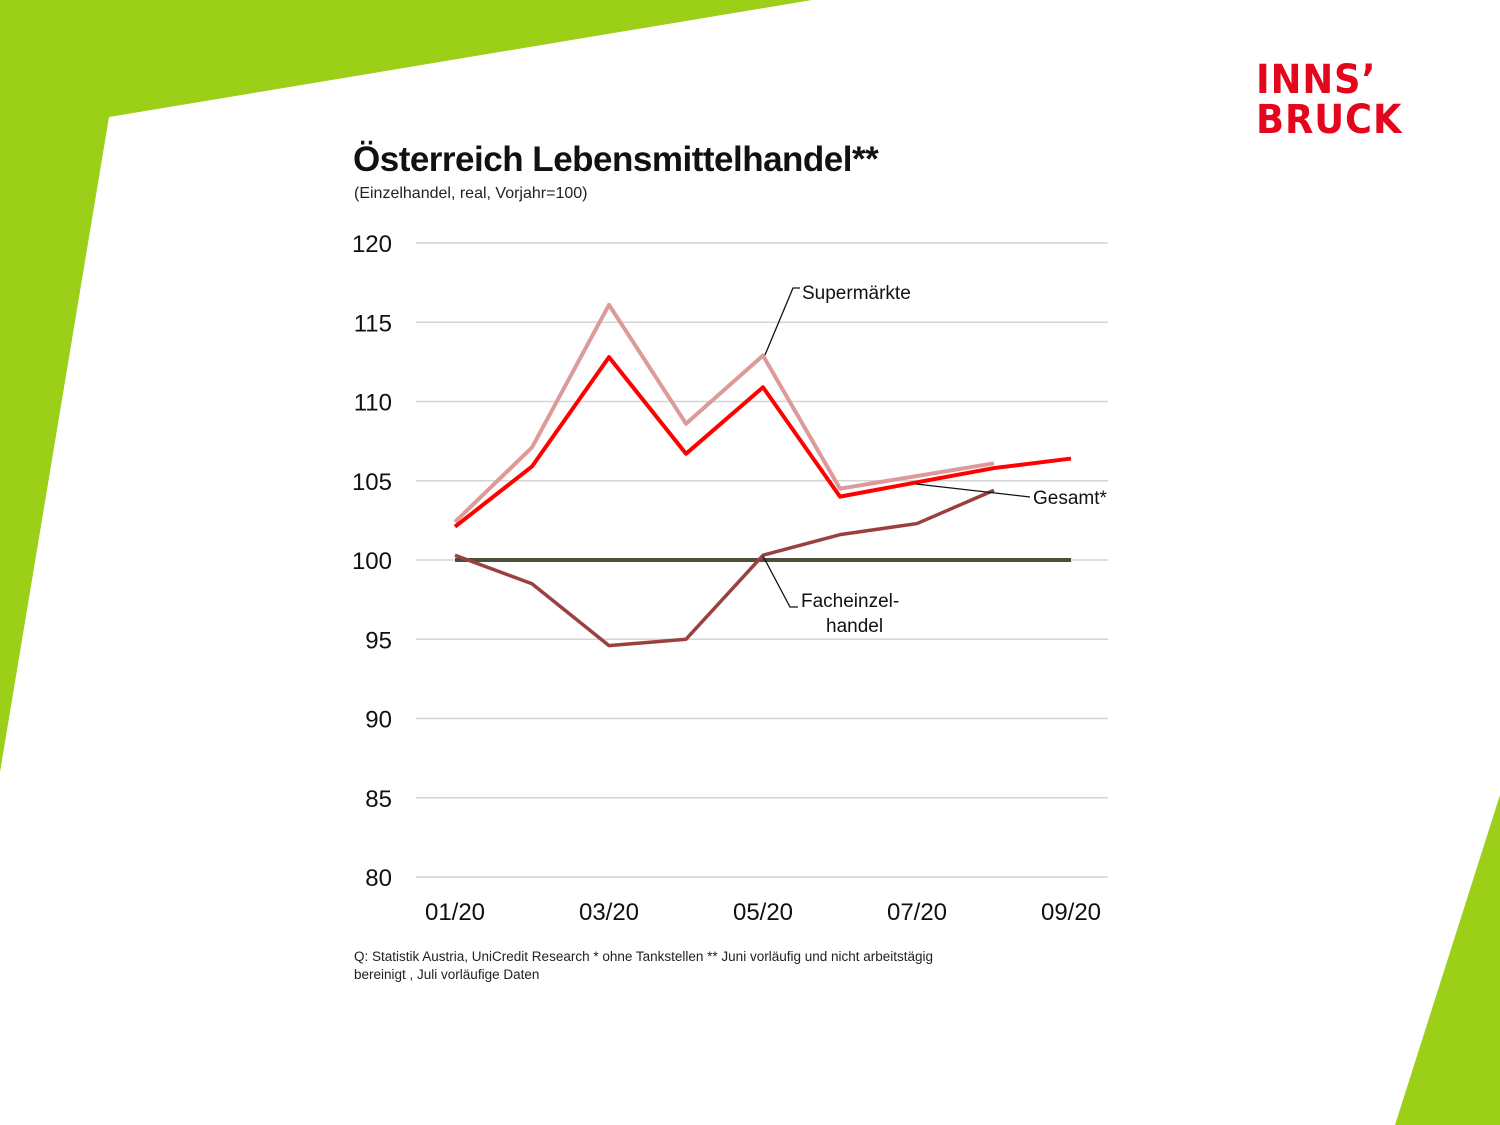 This screenshot has height=1125, width=1500. Describe the element at coordinates (973, 490) in the screenshot. I see `gesamt-leader` at that location.